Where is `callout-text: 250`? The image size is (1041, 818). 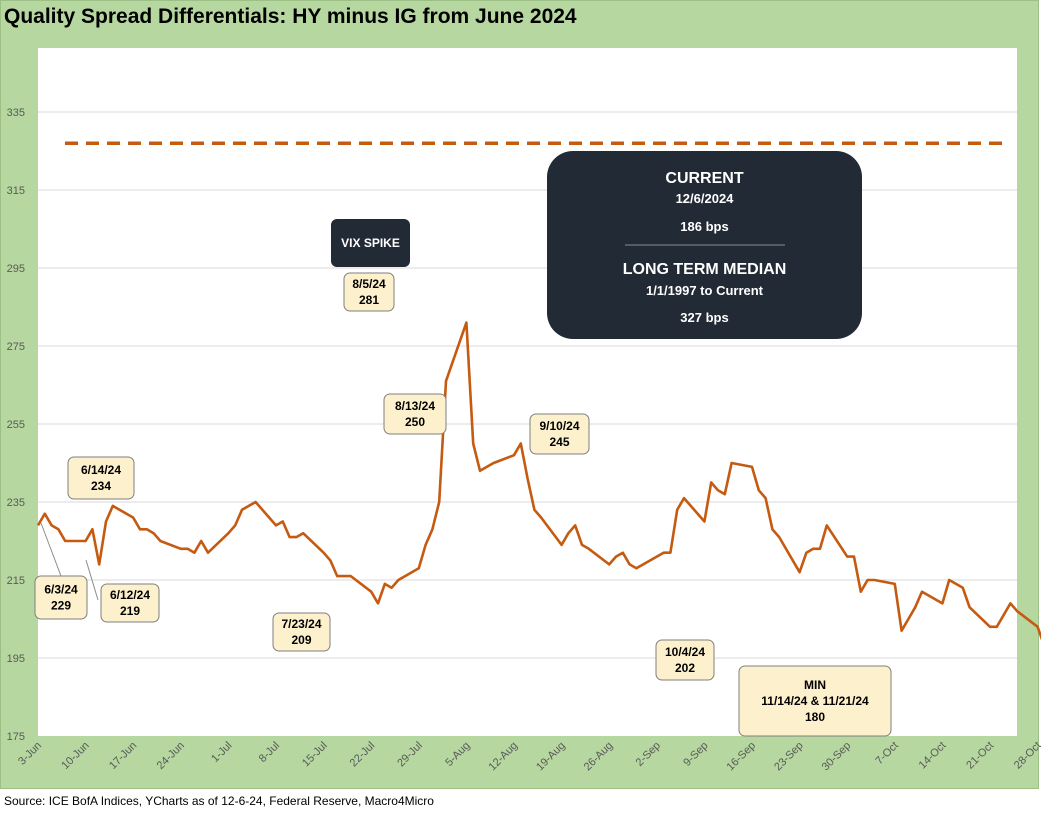
callout-text: 250 is located at coordinates (415, 422).